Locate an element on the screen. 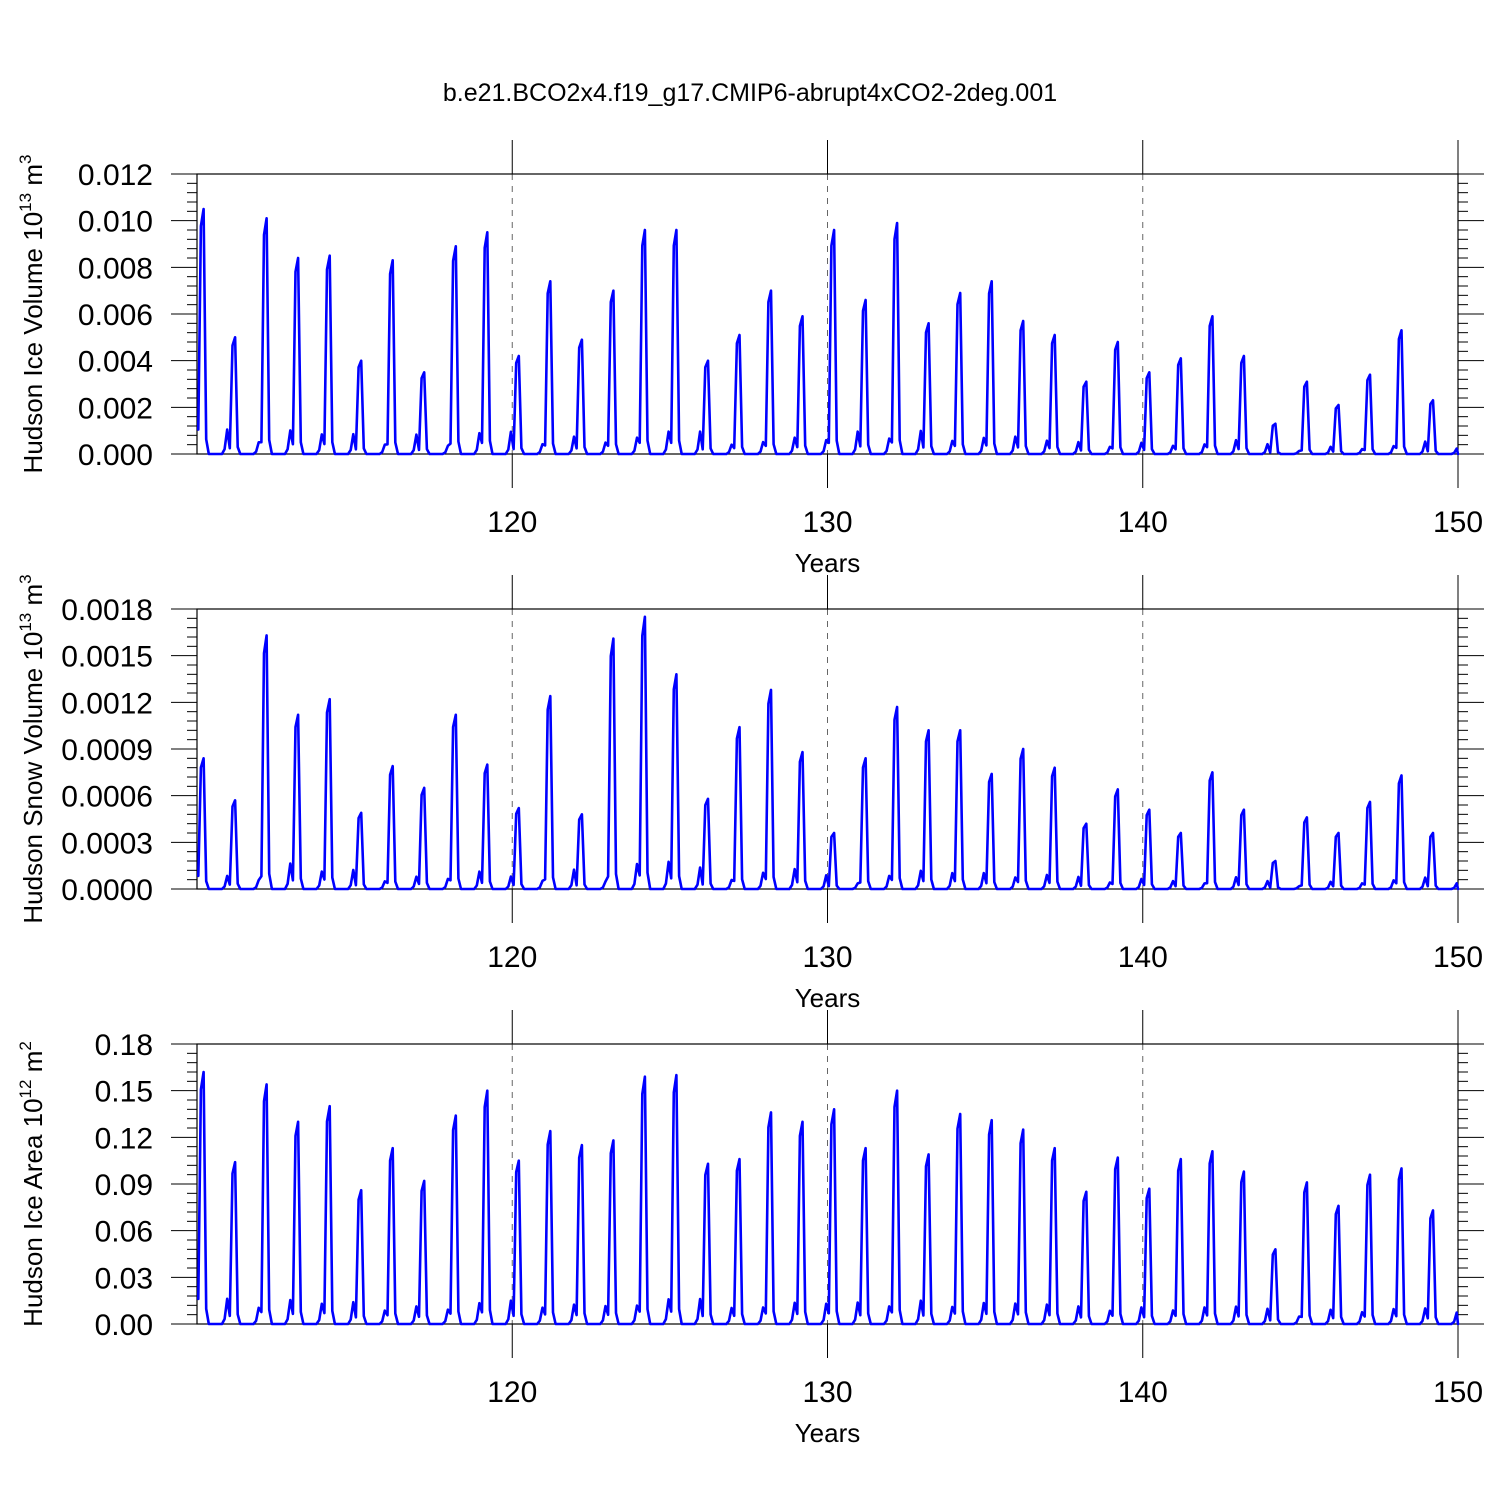  y-tick-label: 0.002 is located at coordinates (115, 408).